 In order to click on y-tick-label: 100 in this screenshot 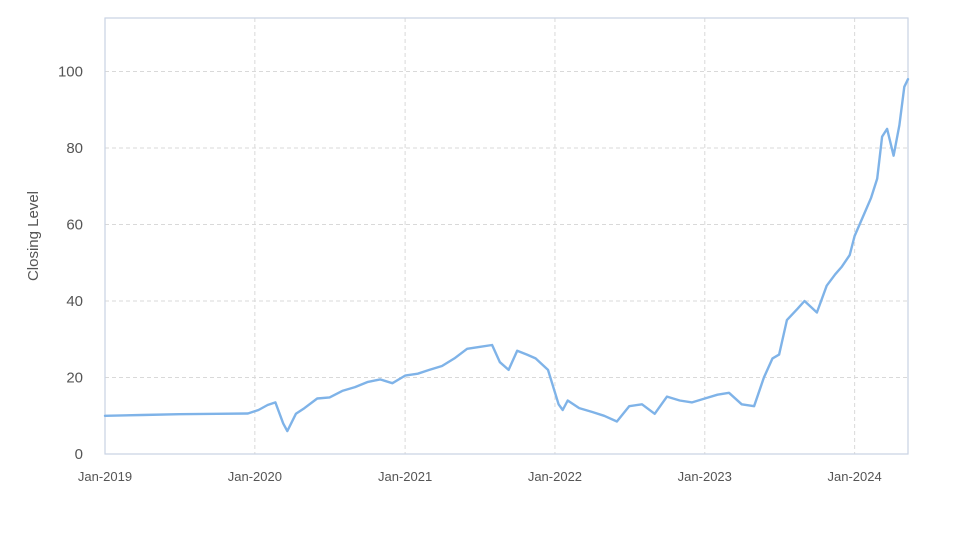, I will do `click(70, 72)`.